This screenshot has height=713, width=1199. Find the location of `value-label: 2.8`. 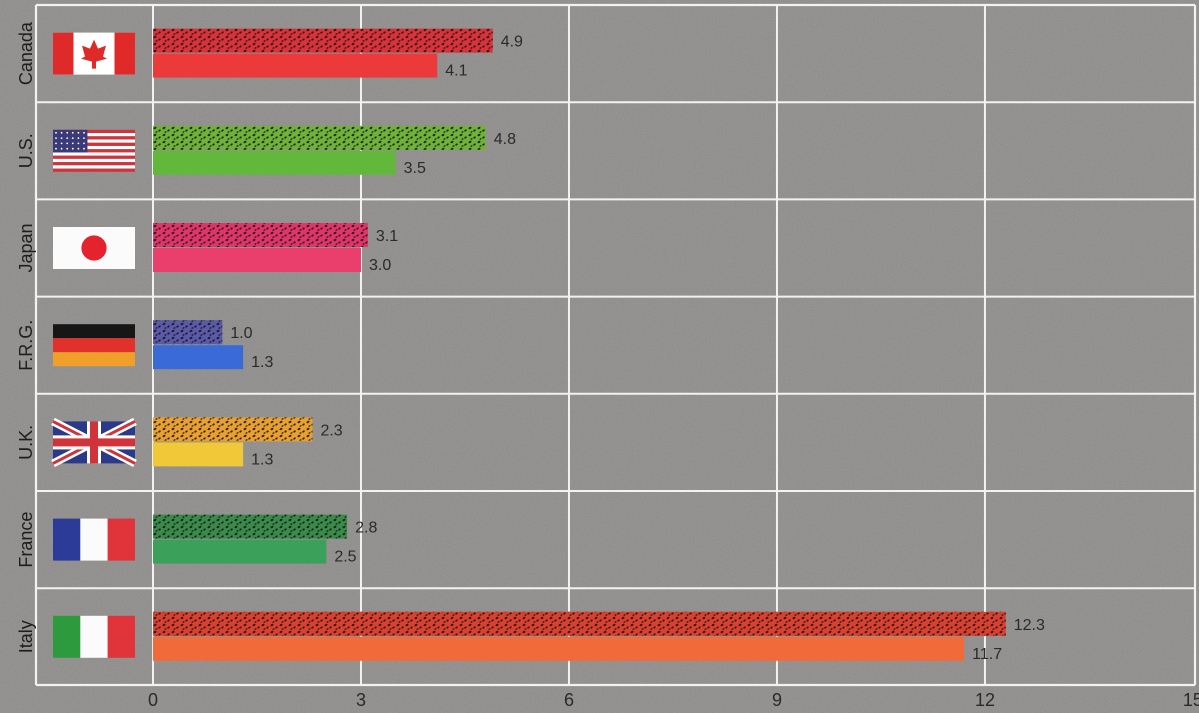

value-label: 2.8 is located at coordinates (366, 528).